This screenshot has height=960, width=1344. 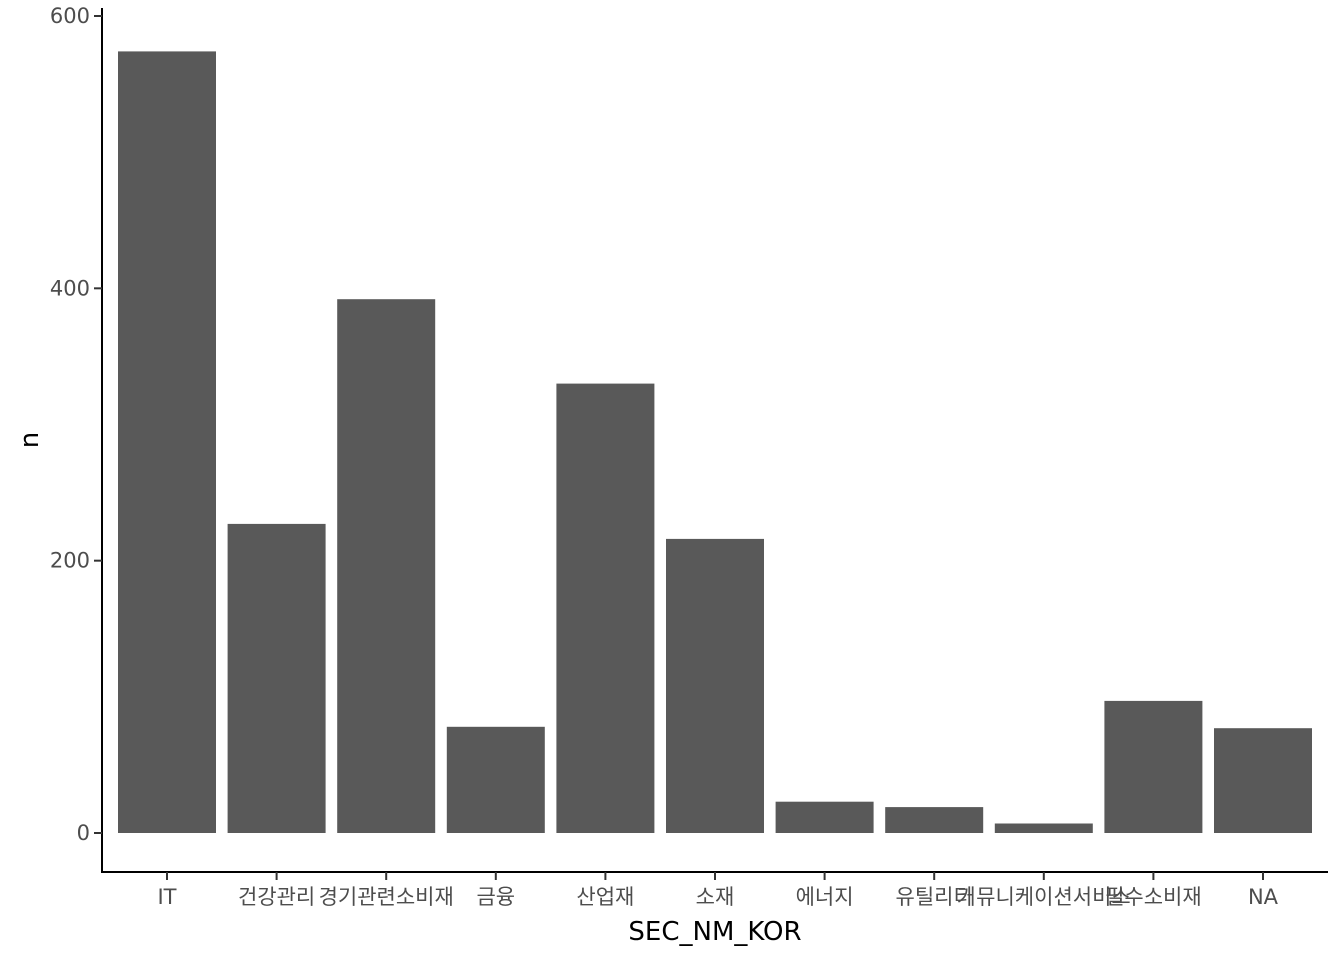 I want to click on x-tick-label-7: 유틸리티, so click(x=934, y=897).